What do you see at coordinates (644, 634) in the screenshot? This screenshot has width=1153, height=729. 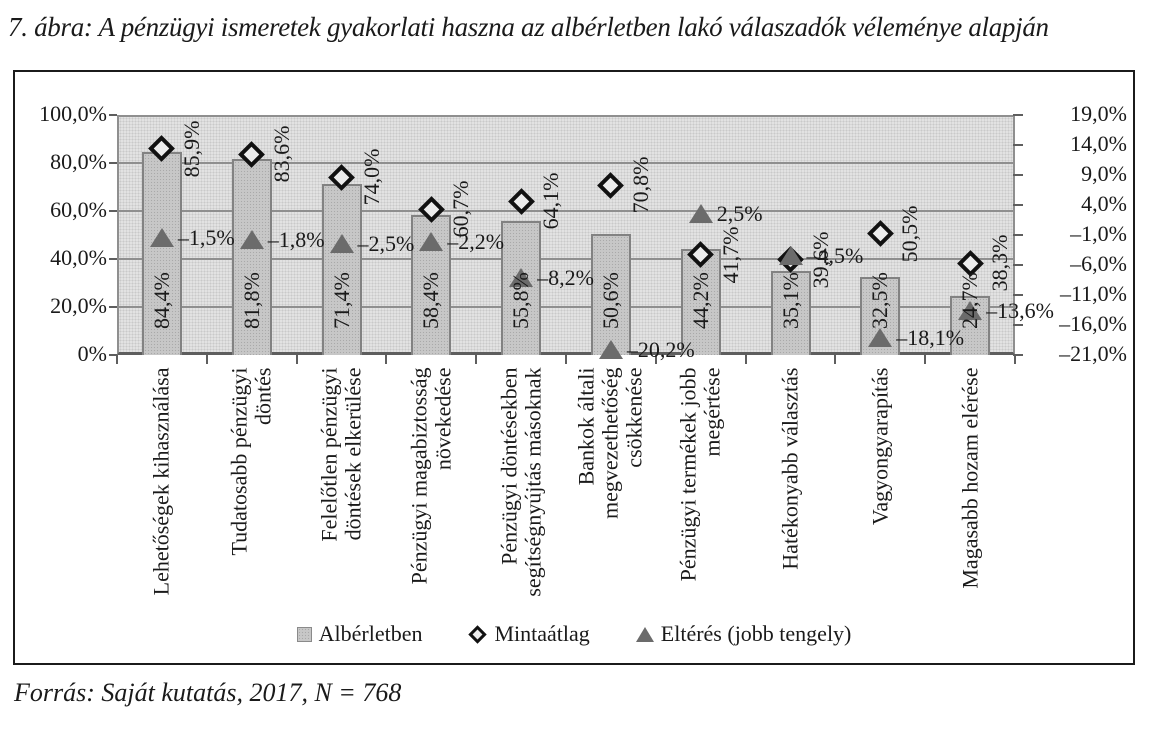 I see `triangle-legend-marker-icon` at bounding box center [644, 634].